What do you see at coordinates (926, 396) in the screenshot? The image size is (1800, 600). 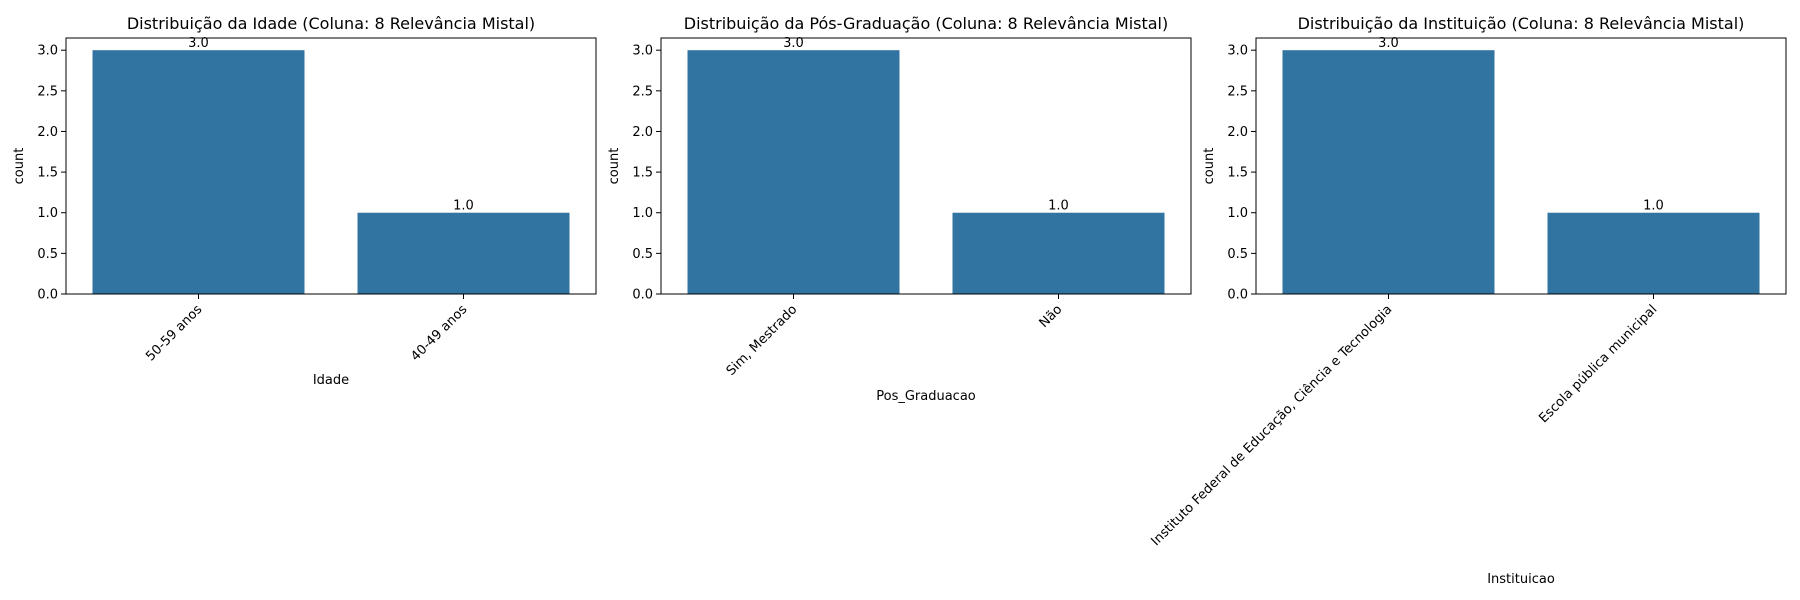 I see `chart-2-x-axis-label: Pos_Graduacao` at bounding box center [926, 396].